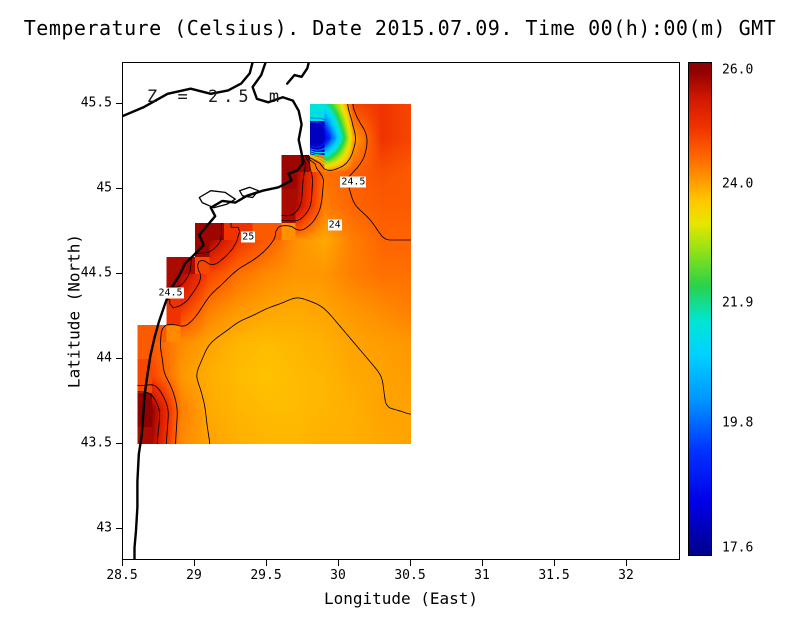  Describe the element at coordinates (104, 528) in the screenshot. I see `y-tick-label: 43` at that location.